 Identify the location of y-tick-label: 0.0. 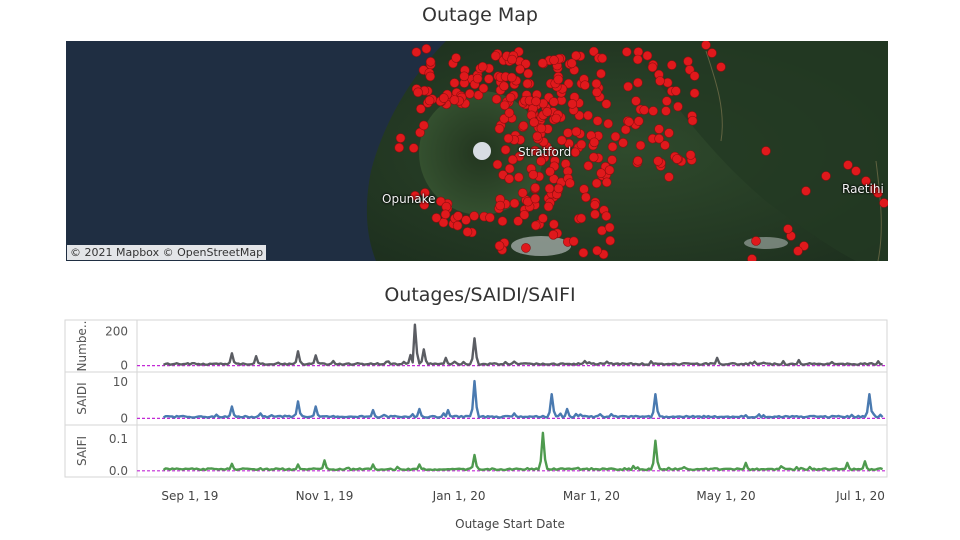
(118, 471).